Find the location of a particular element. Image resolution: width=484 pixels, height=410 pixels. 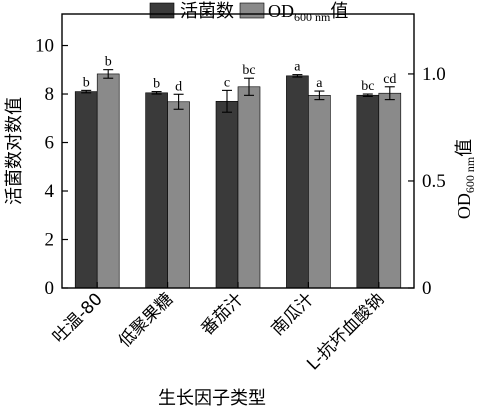

x-category-label: 吐温-80 is located at coordinates (78, 318).